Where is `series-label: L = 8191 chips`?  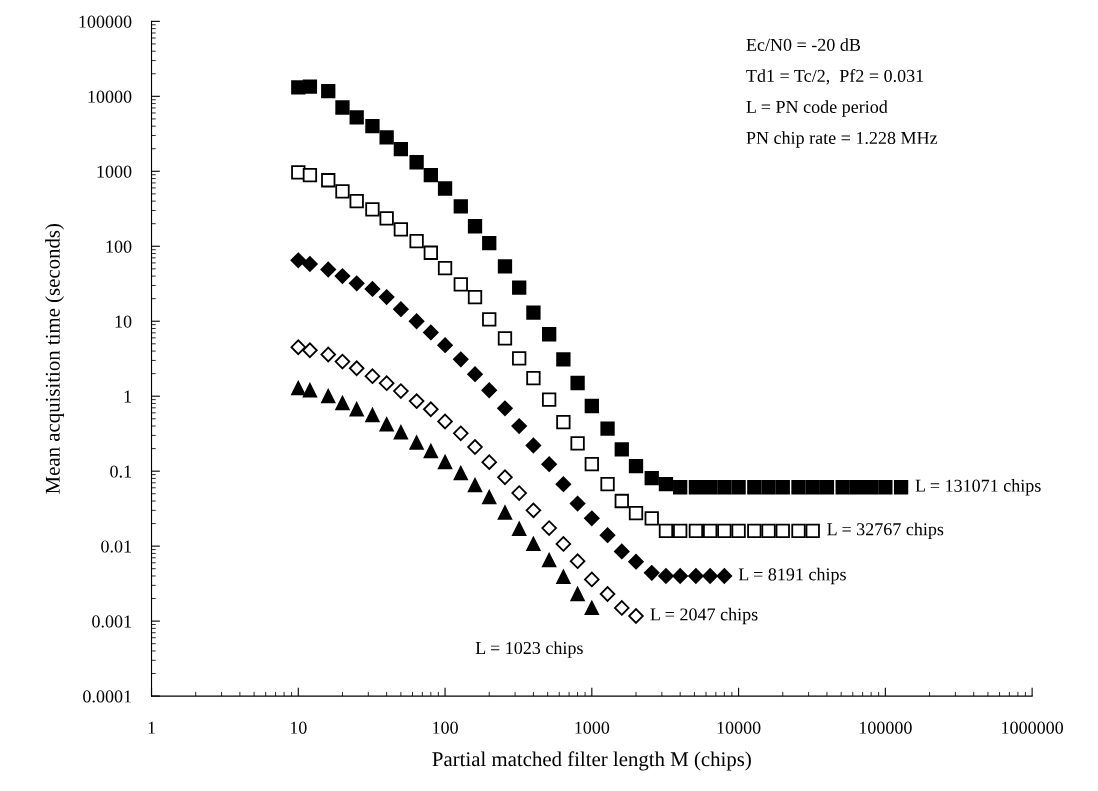
series-label: L = 8191 chips is located at coordinates (792, 576).